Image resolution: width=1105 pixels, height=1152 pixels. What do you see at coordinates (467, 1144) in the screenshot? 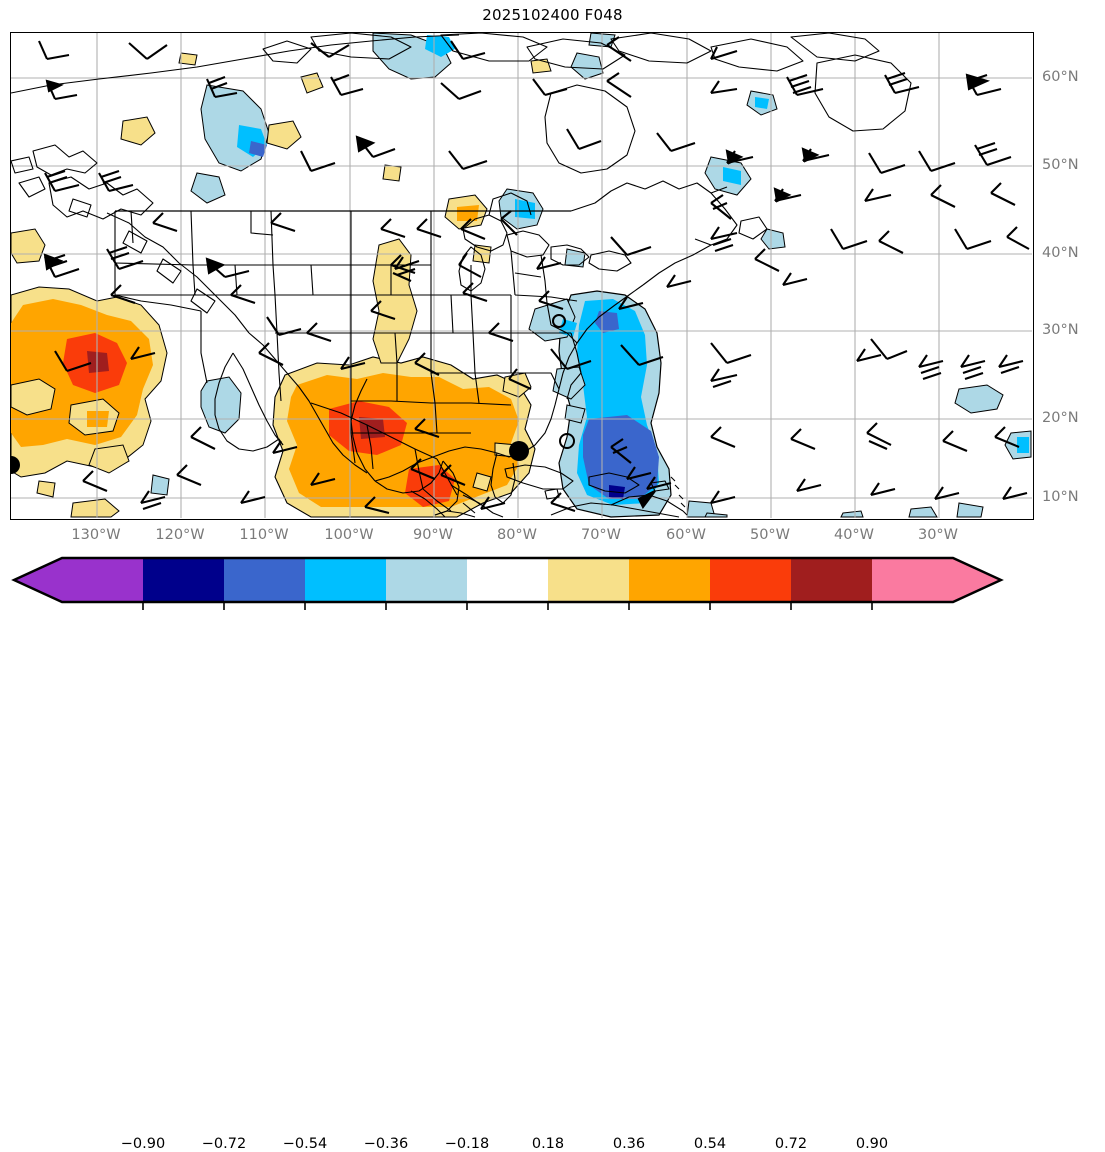
I see `colorbar-tick-label-4: −0.18` at bounding box center [467, 1144].